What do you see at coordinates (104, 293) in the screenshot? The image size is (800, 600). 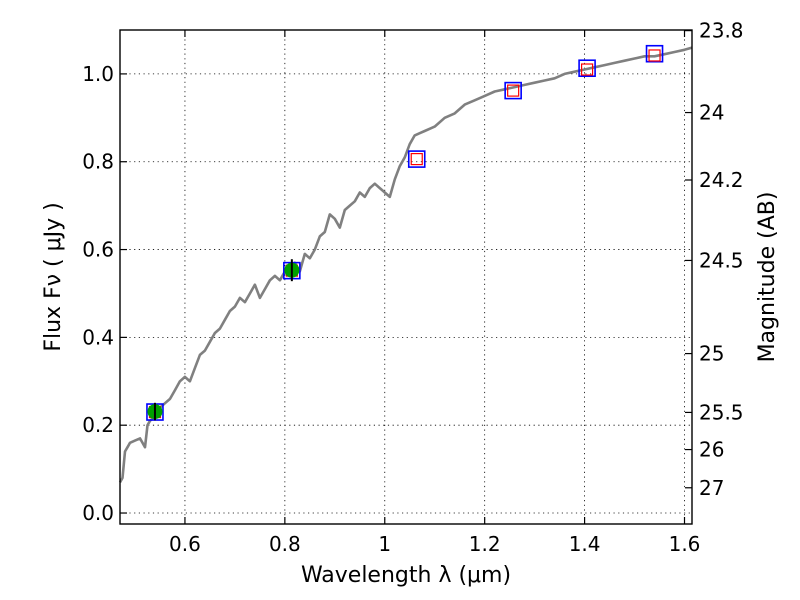 I see `y-axis-left: 0.0 0.2 0.4 0.6 0.8 1.0` at bounding box center [104, 293].